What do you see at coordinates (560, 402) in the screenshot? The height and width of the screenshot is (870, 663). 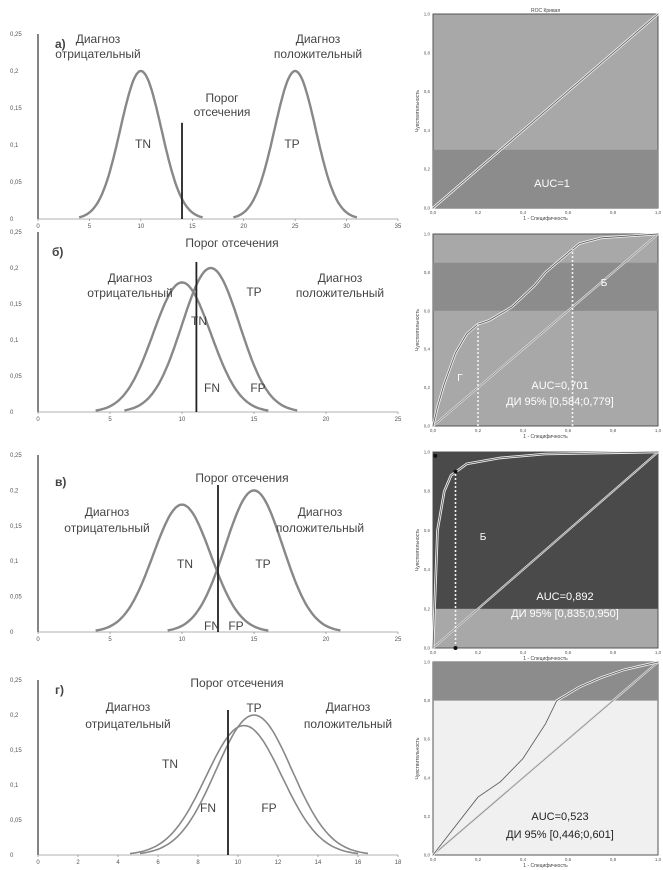 I see `roc-auc-text: ДИ 95% [0,584;0,779]` at bounding box center [560, 402].